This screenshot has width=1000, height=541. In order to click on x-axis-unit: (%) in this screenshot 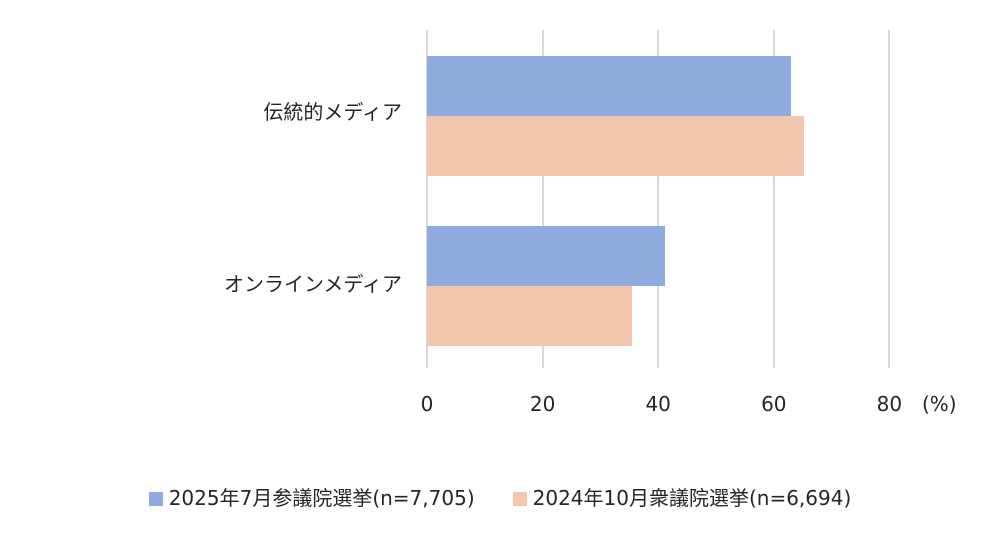, I will do `click(939, 404)`.